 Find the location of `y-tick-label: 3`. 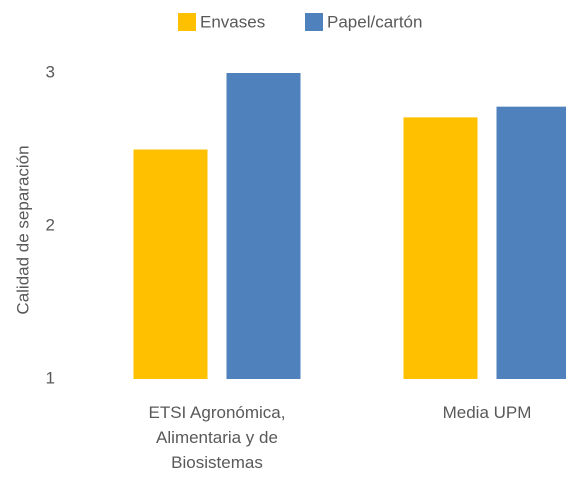

y-tick-label: 3 is located at coordinates (50, 71).